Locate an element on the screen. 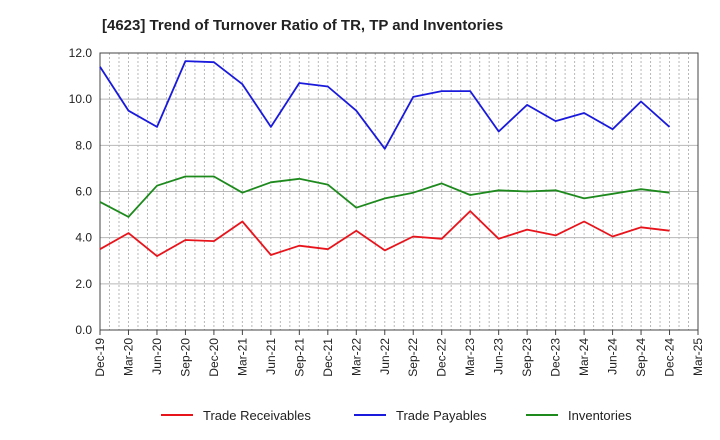 The image size is (720, 440). x-tick-label: Mar-25 is located at coordinates (698, 357).